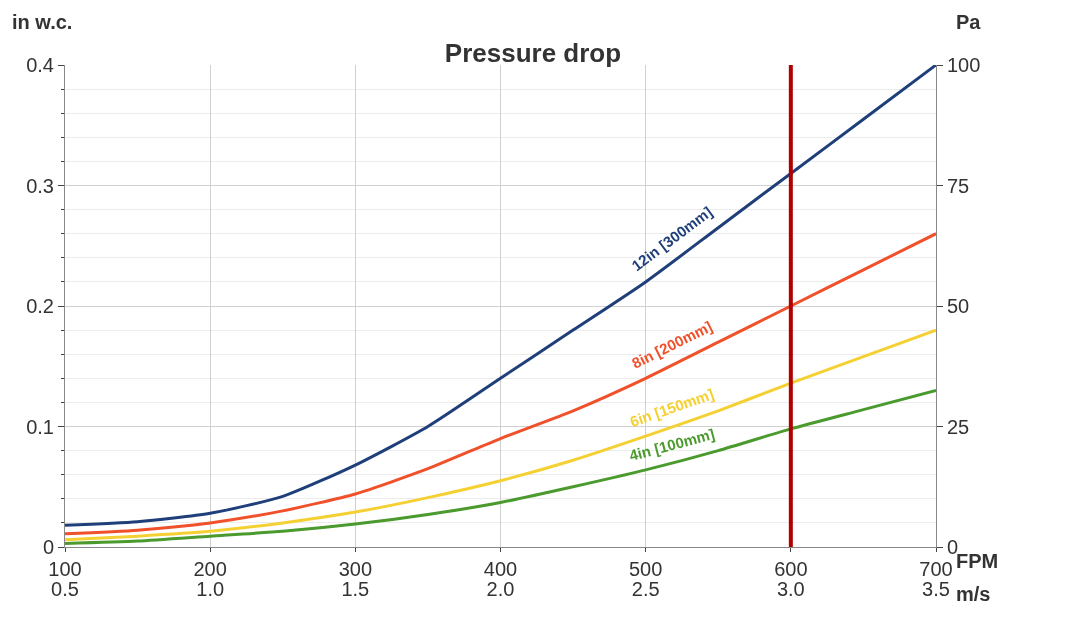 The height and width of the screenshot is (627, 1066). What do you see at coordinates (65, 589) in the screenshot?
I see `x2-tick-label: 0.5` at bounding box center [65, 589].